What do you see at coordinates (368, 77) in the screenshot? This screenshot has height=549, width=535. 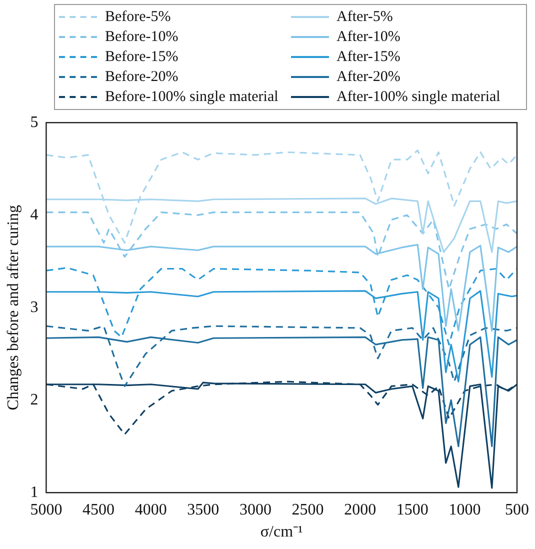 I see `legend-label: After-20%` at bounding box center [368, 77].